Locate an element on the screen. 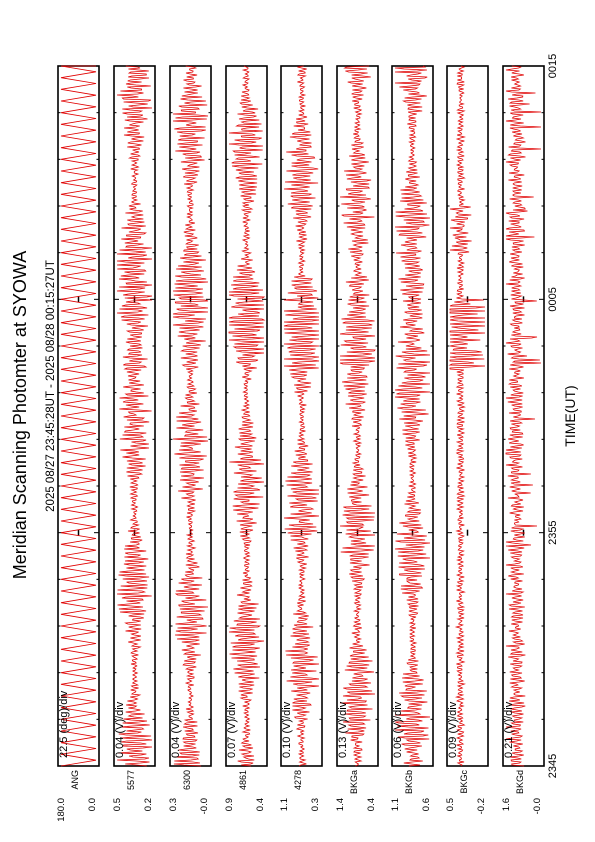 This screenshot has height=842, width=595. ytick-label-max: 180.0 is located at coordinates (61, 810).